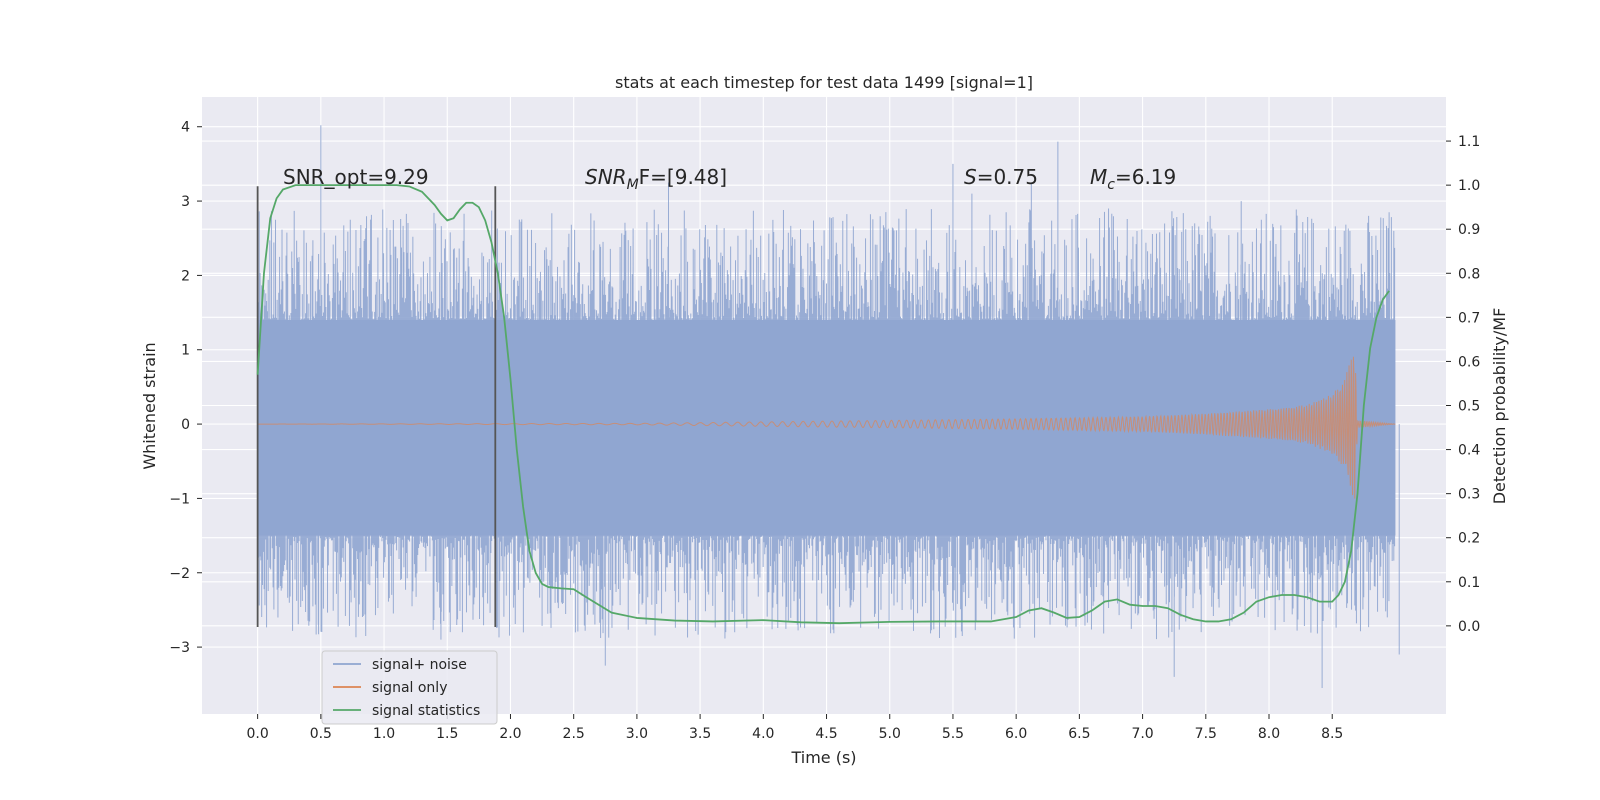  I want to click on x-tick-label: 4.0, so click(763, 734).